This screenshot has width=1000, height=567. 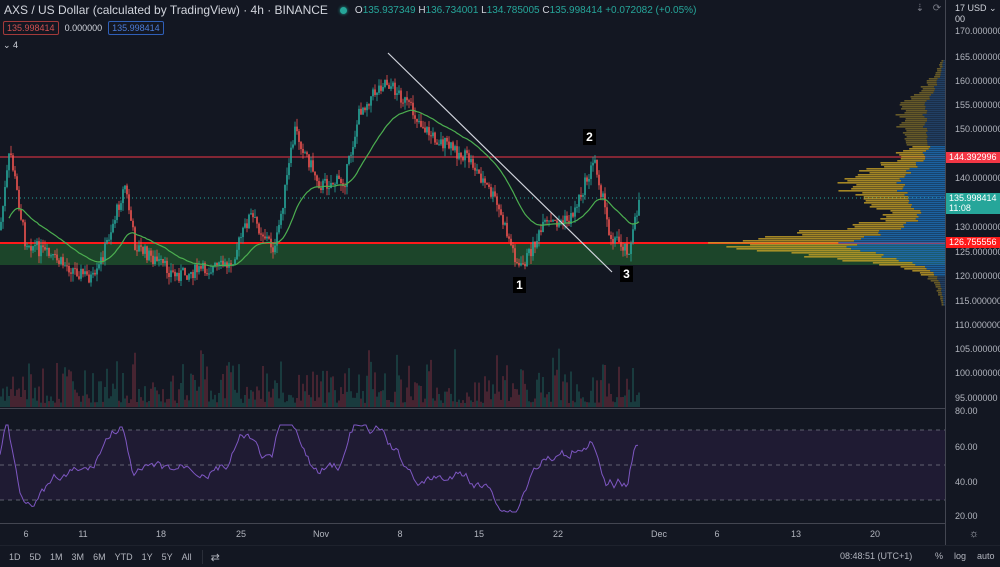 I want to click on time-label: Nov, so click(x=321, y=534).